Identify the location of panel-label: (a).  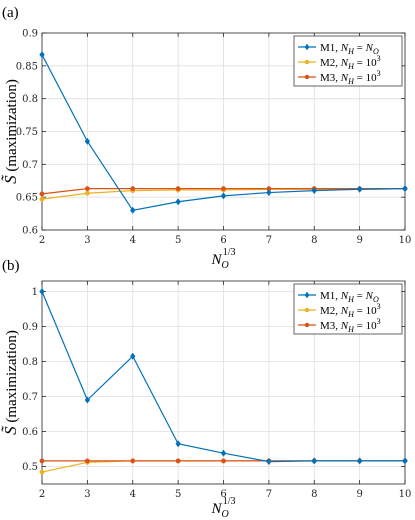
(10, 13).